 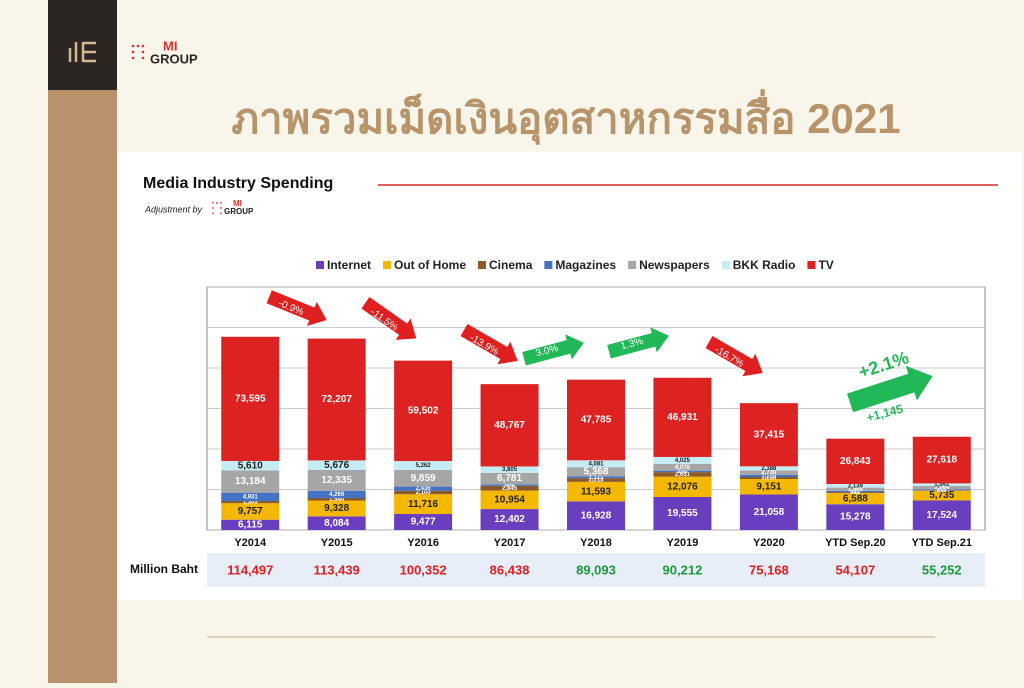 What do you see at coordinates (510, 543) in the screenshot?
I see `x-tick-label: Y2017` at bounding box center [510, 543].